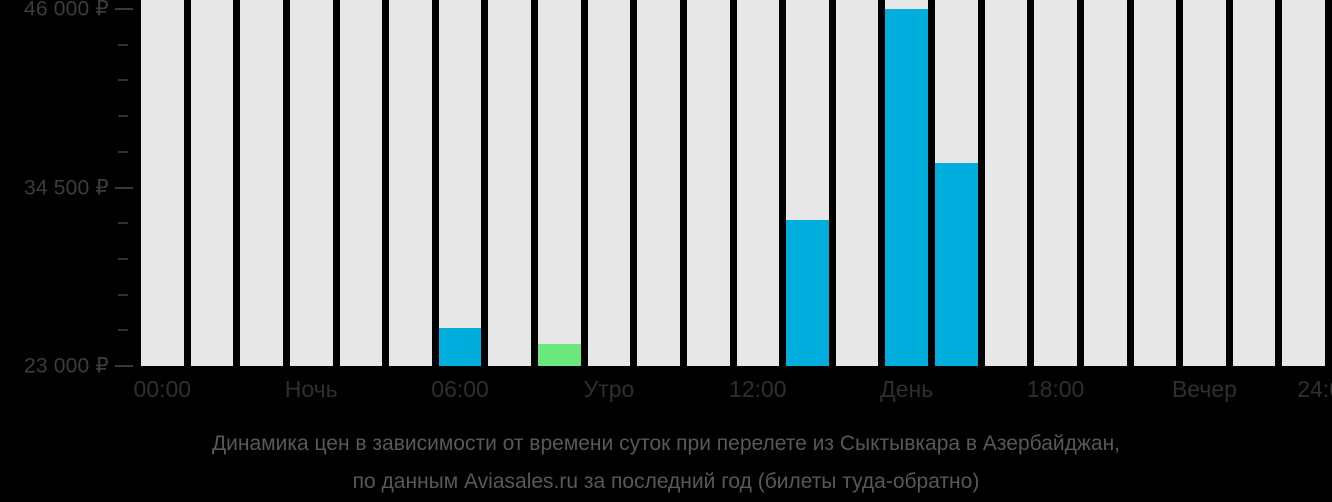  What do you see at coordinates (66, 10) in the screenshot?
I see `y-axis-label: 46 000 ₽` at bounding box center [66, 10].